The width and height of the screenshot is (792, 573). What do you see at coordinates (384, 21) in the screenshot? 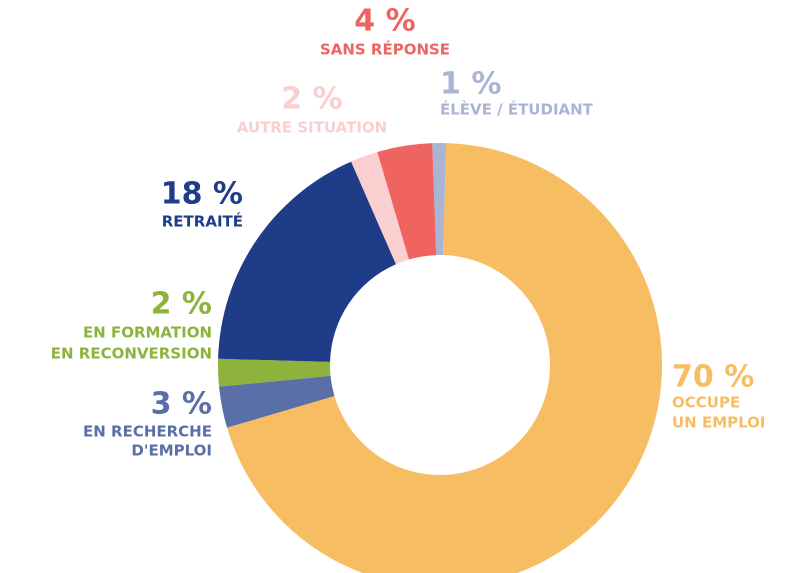
I see `percent-label: 4 %` at bounding box center [384, 21].